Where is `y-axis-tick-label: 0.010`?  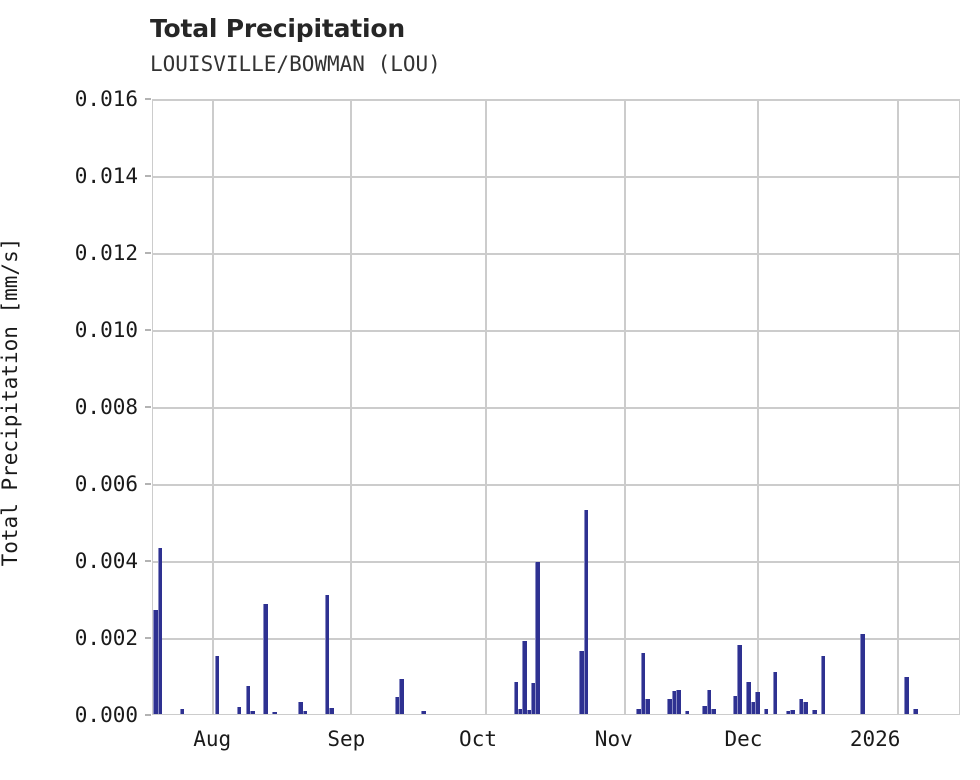
y-axis-tick-label: 0.010 is located at coordinates (106, 330).